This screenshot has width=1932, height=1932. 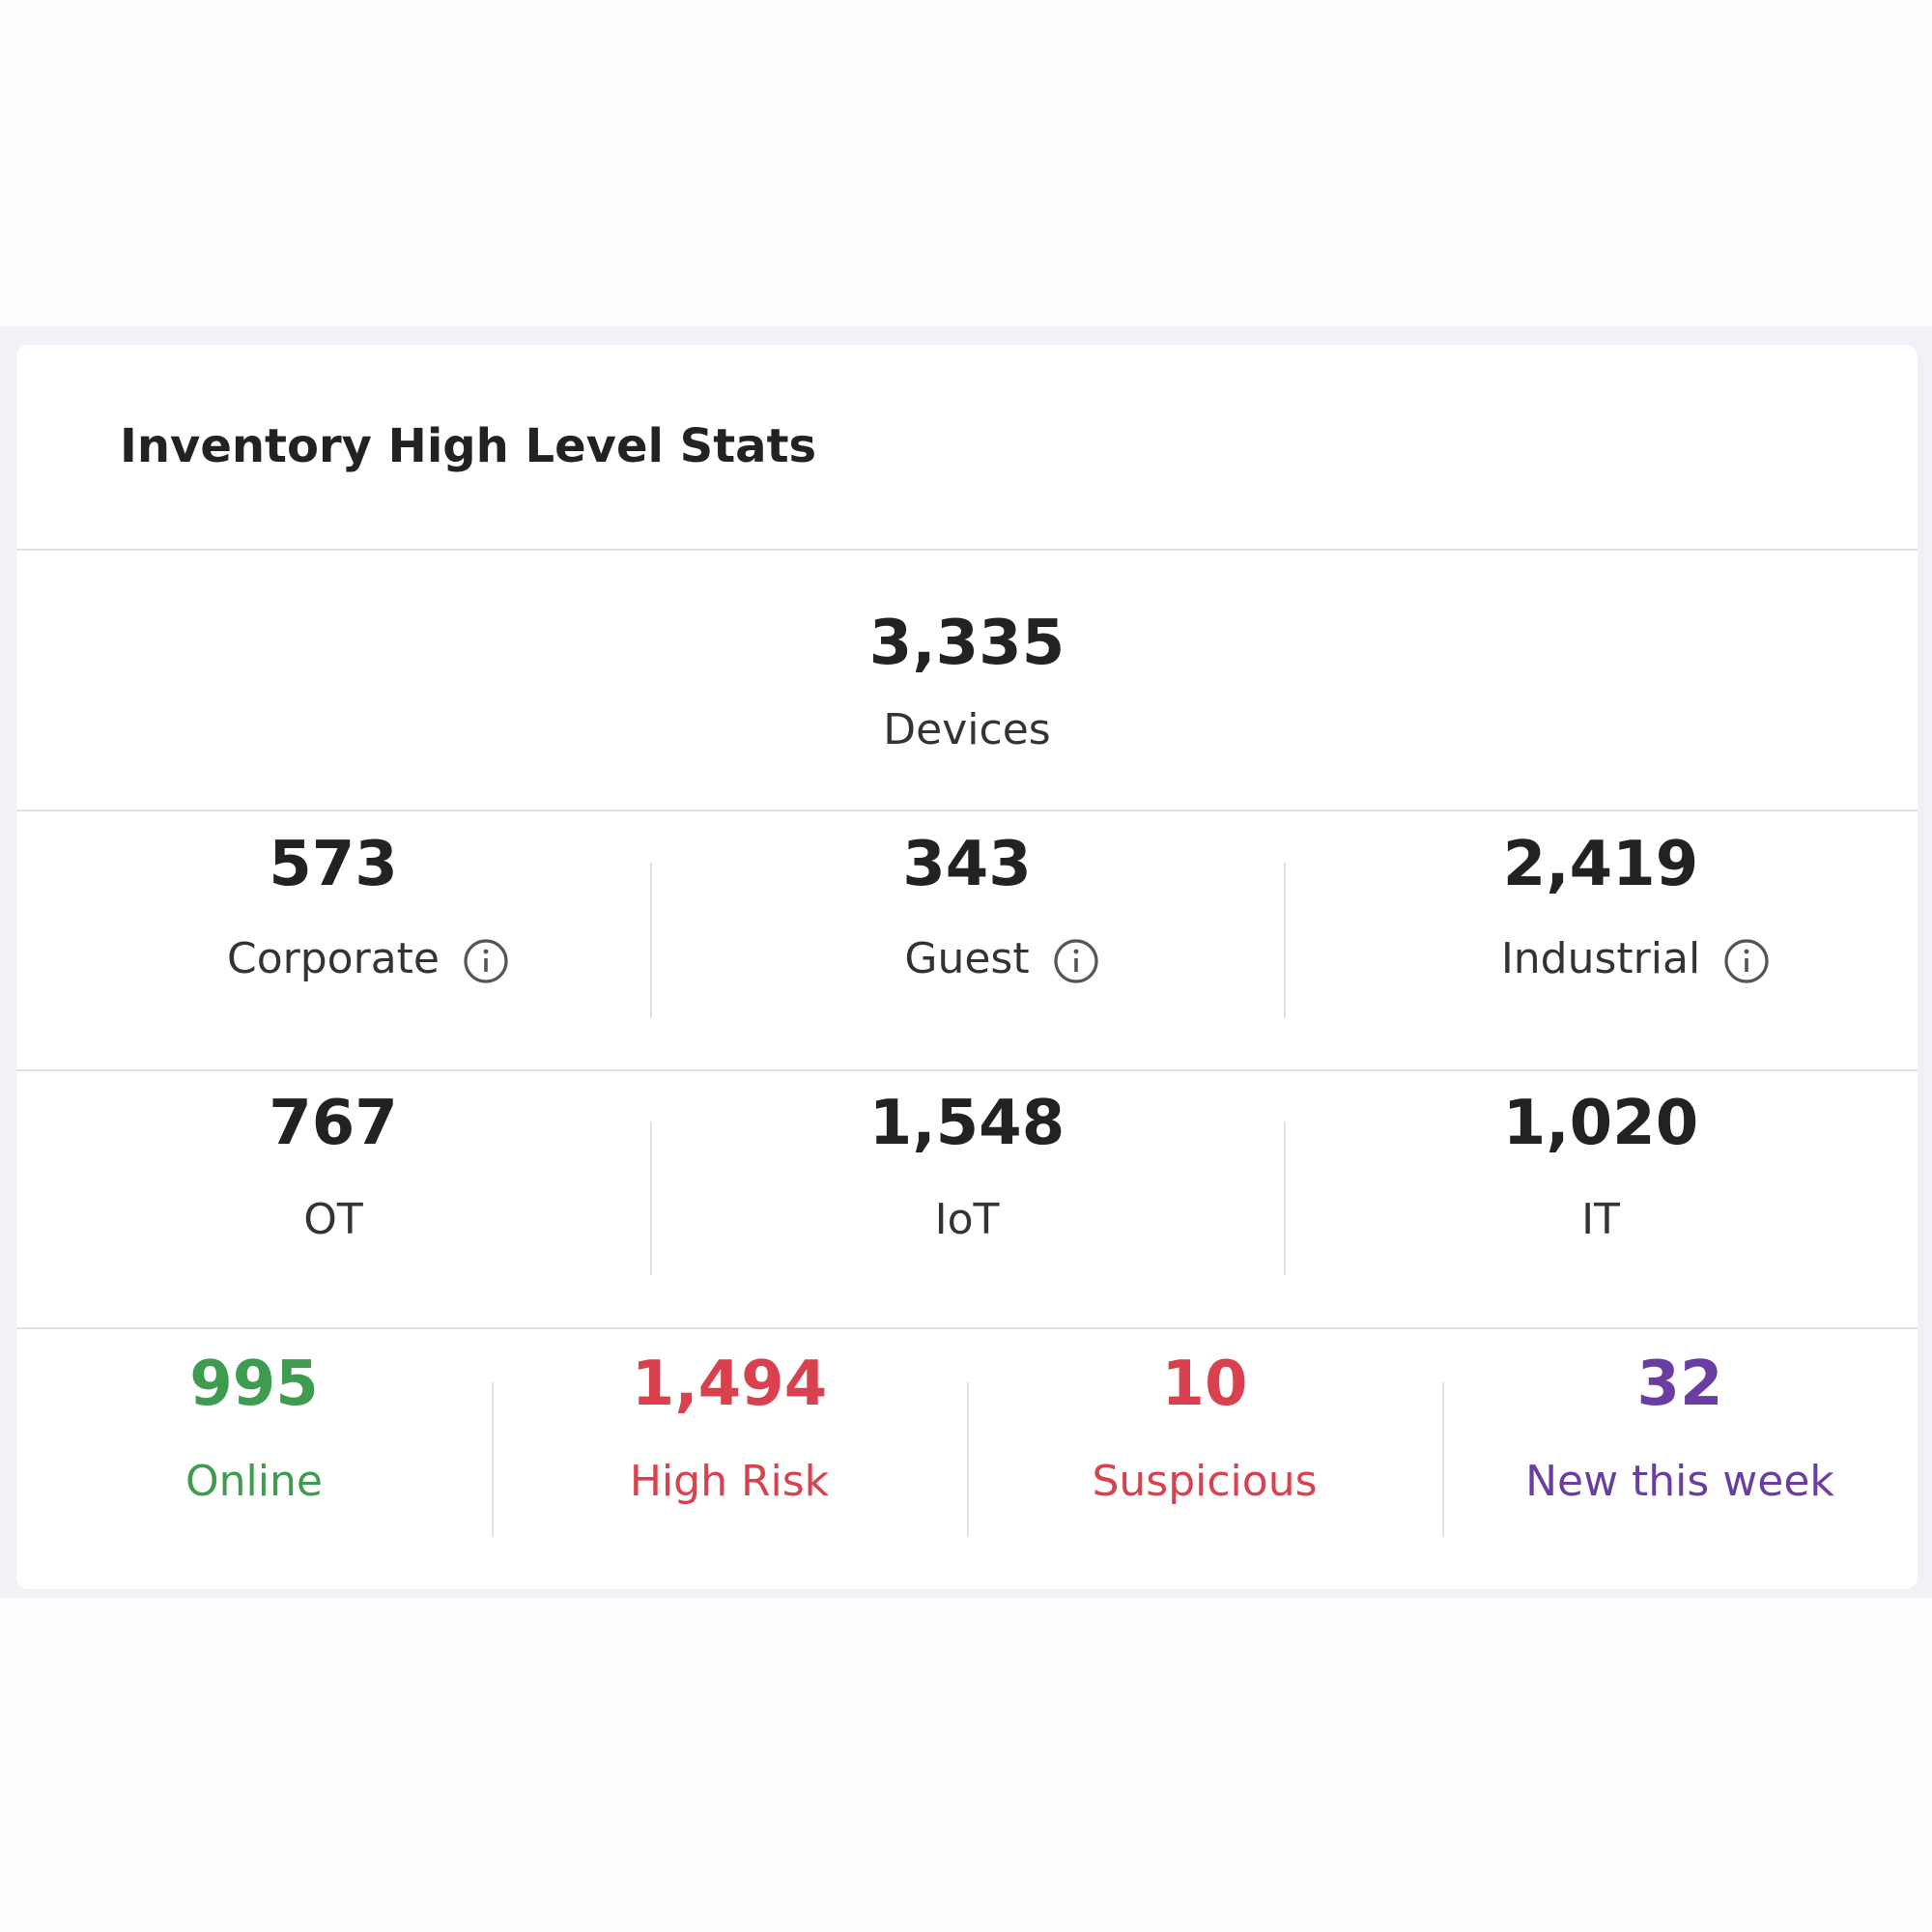 I want to click on stat-label: Industrial, so click(x=1601, y=959).